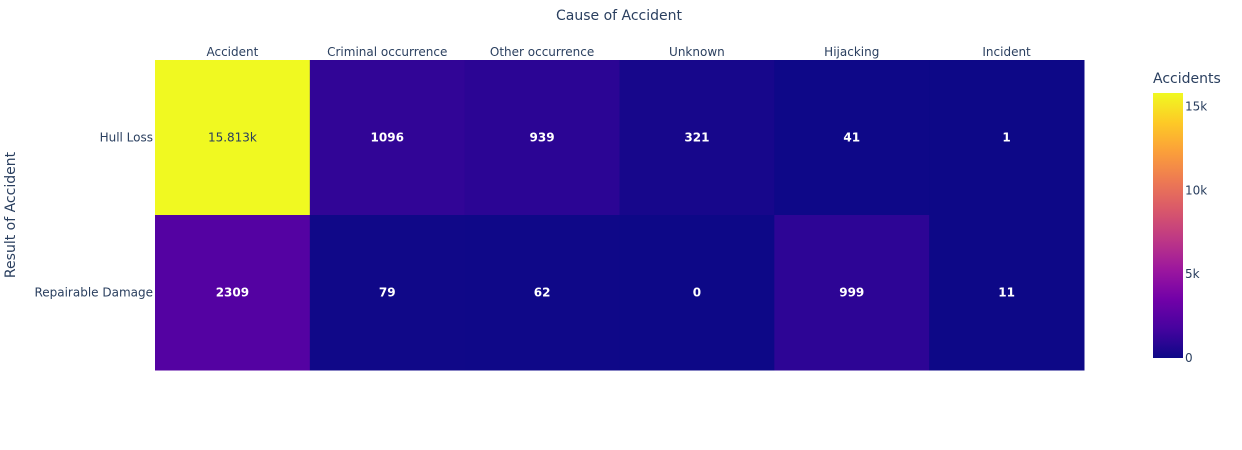  What do you see at coordinates (1196, 190) in the screenshot?
I see `colorbar-tick-label: 10k` at bounding box center [1196, 190].